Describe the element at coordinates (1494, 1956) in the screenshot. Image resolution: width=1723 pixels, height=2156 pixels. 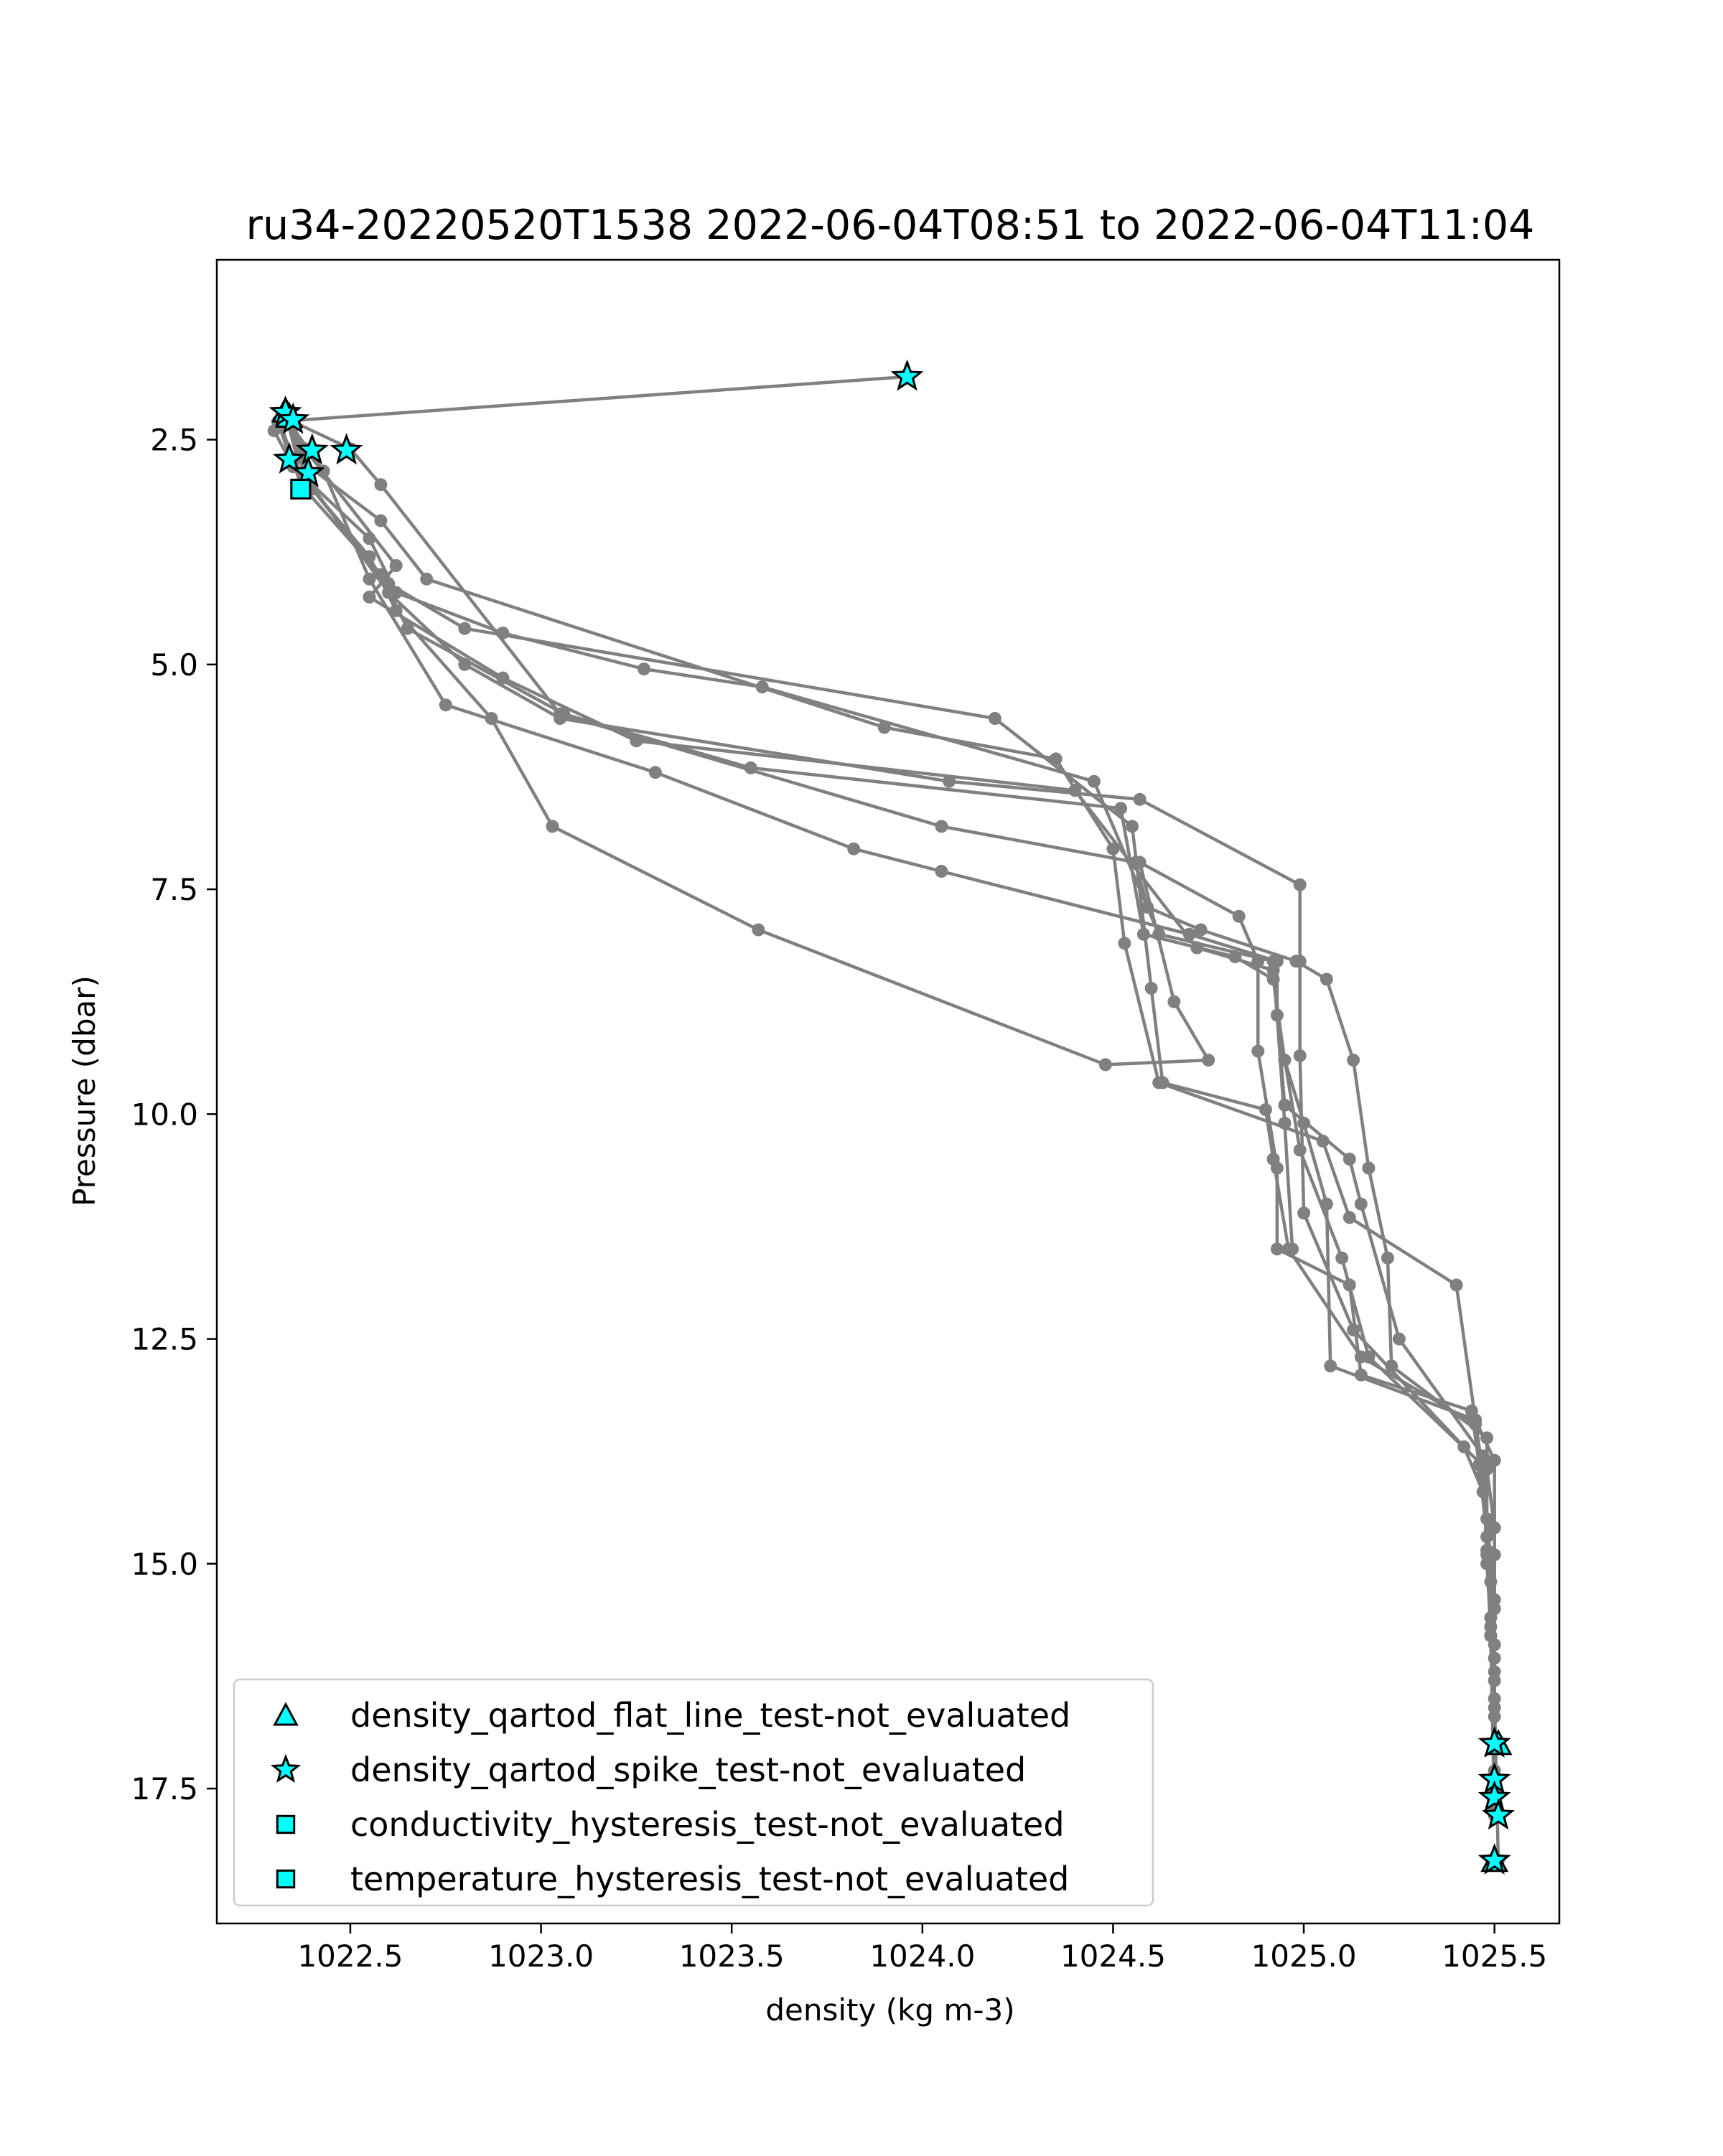
I see `x-tick-label: 1025.5` at that location.